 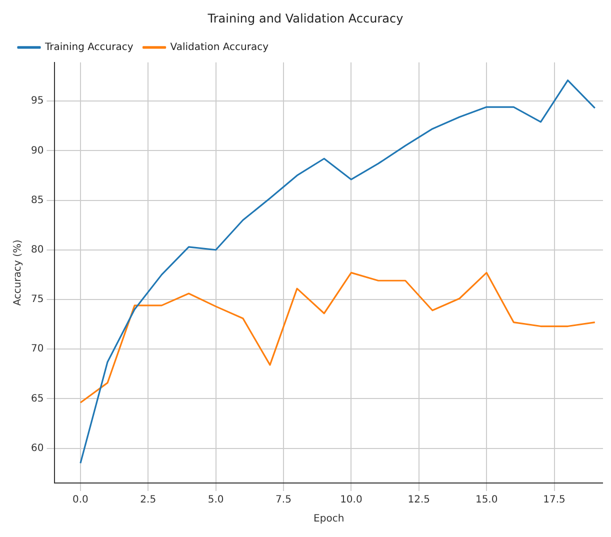 I want to click on y-tick-label: 70, so click(x=37, y=349).